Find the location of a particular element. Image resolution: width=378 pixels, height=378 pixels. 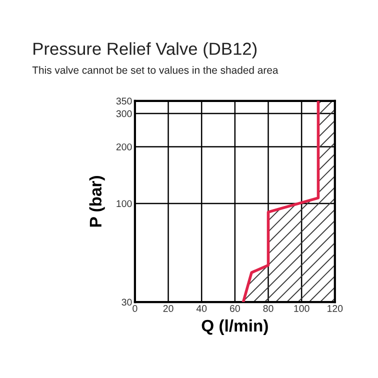

x-tick-label: 120 is located at coordinates (335, 308).